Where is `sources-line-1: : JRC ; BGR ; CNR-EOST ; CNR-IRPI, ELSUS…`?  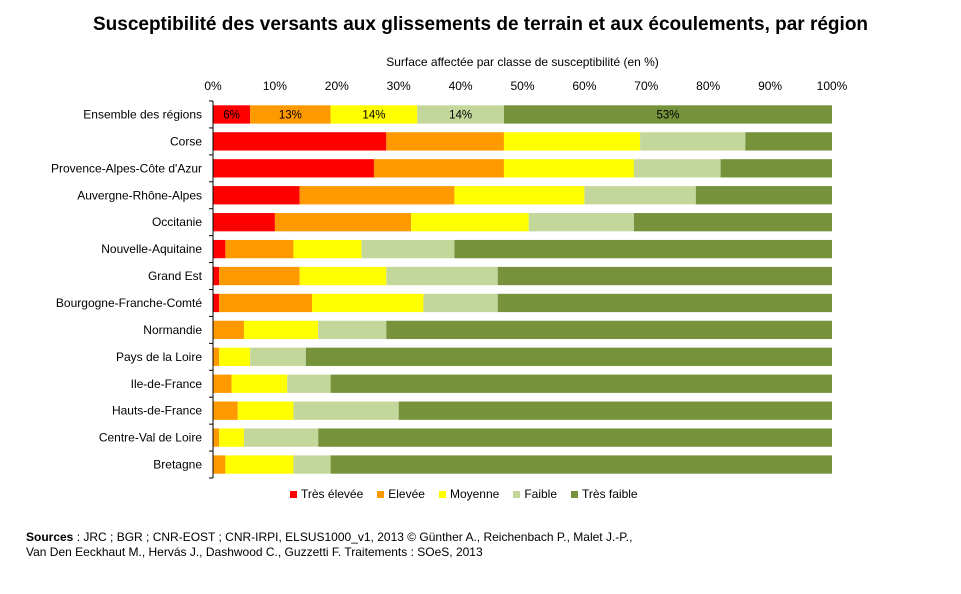 sources-line-1: : JRC ; BGR ; CNR-EOST ; CNR-IRPI, ELSUS… is located at coordinates (353, 537).